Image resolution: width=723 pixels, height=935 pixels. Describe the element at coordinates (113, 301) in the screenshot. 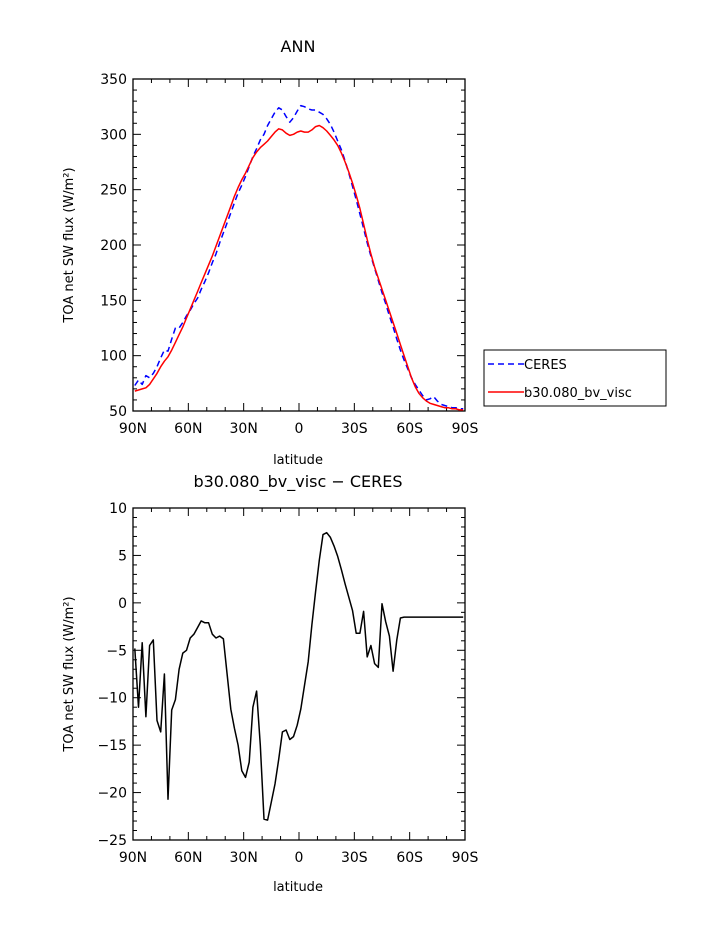

I see `top-y-tick-label: 150` at that location.